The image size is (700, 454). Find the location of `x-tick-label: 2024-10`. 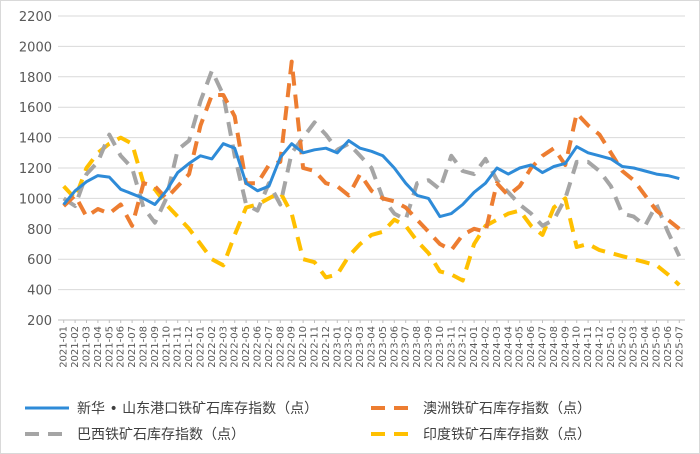

x-tick-label: 2024-10 is located at coordinates (577, 347).